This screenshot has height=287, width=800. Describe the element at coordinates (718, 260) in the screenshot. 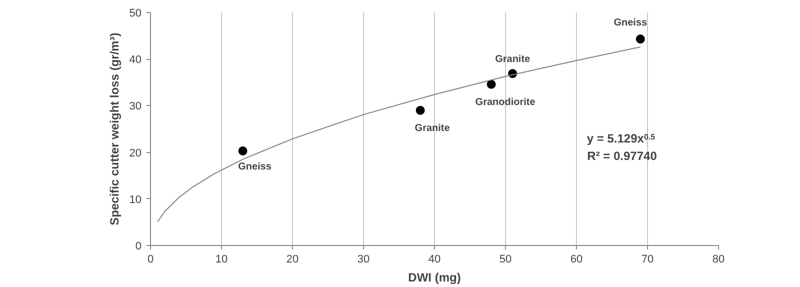

I see `x-tick-label: 80` at that location.